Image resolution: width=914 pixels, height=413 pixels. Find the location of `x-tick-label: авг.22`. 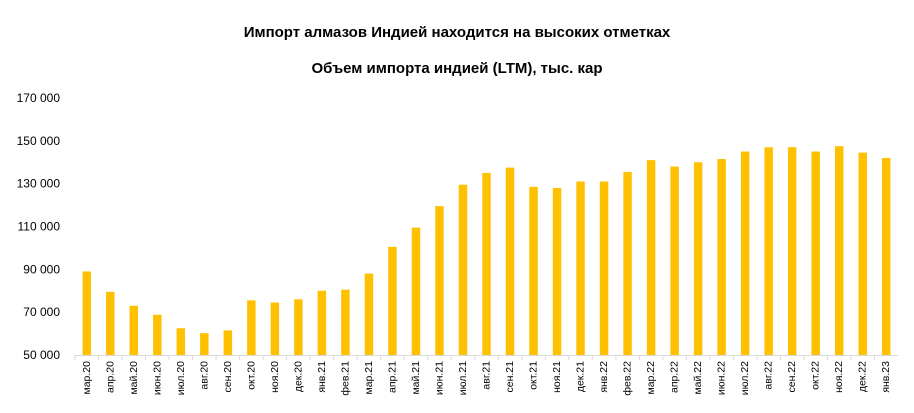

x-tick-label: авг.22 is located at coordinates (769, 375).